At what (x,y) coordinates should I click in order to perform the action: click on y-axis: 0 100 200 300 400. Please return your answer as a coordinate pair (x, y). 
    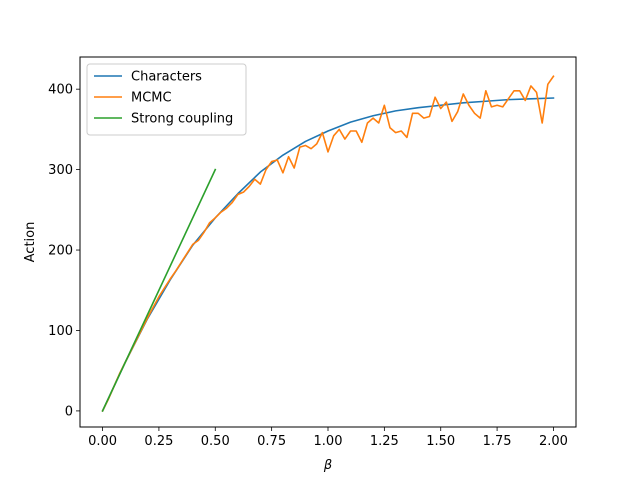
    Looking at the image, I should click on (64, 251).